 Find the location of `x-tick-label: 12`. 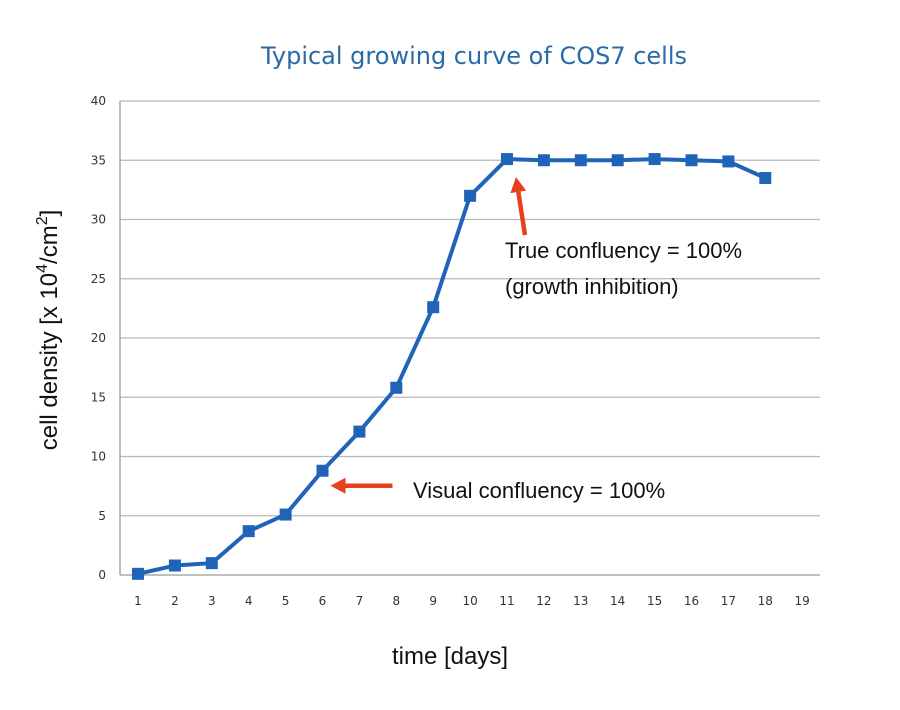

x-tick-label: 12 is located at coordinates (543, 601).